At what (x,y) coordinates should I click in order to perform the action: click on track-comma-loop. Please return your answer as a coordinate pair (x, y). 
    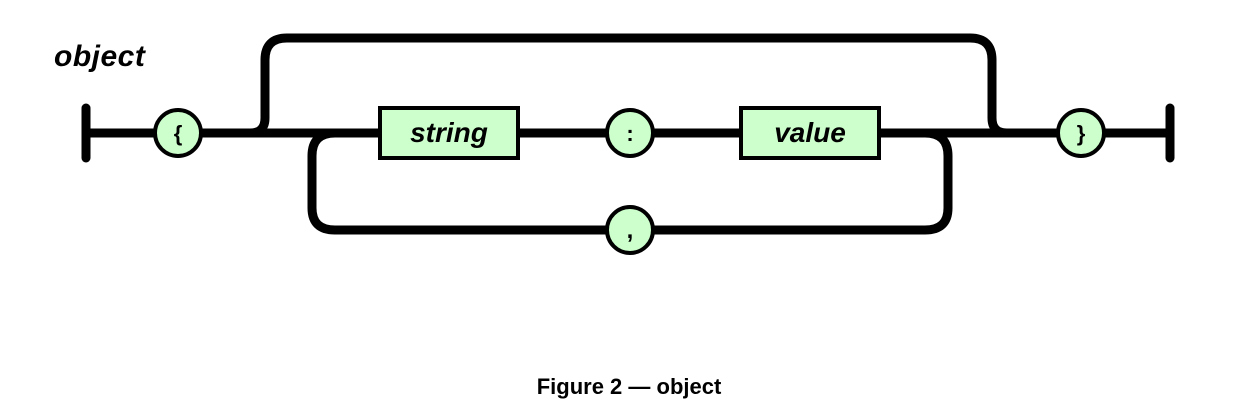
    Looking at the image, I should click on (630, 181).